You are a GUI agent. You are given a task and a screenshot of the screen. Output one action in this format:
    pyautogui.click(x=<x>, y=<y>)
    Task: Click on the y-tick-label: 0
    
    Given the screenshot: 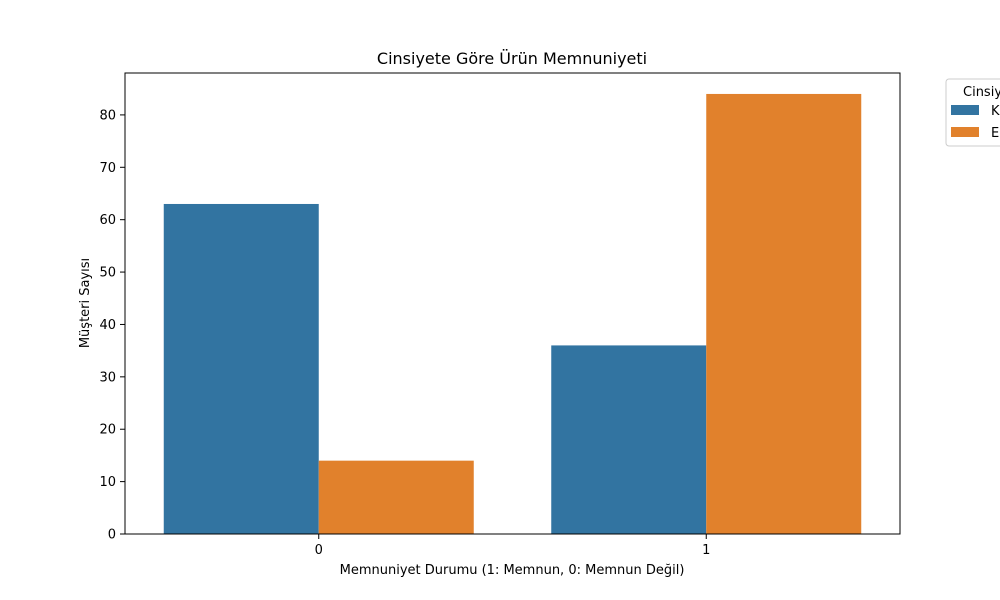 What is the action you would take?
    pyautogui.click(x=112, y=535)
    